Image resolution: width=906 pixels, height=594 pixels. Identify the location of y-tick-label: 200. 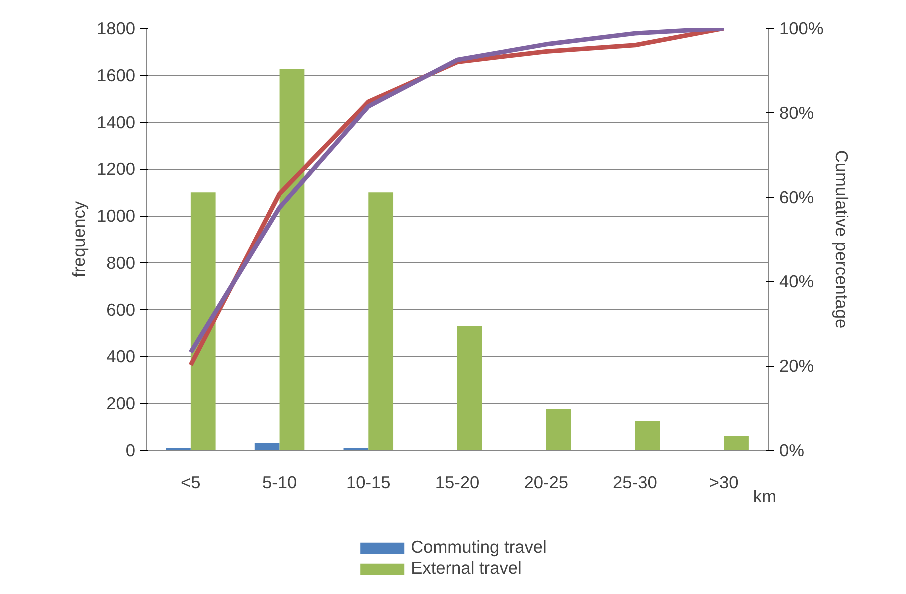
(121, 404).